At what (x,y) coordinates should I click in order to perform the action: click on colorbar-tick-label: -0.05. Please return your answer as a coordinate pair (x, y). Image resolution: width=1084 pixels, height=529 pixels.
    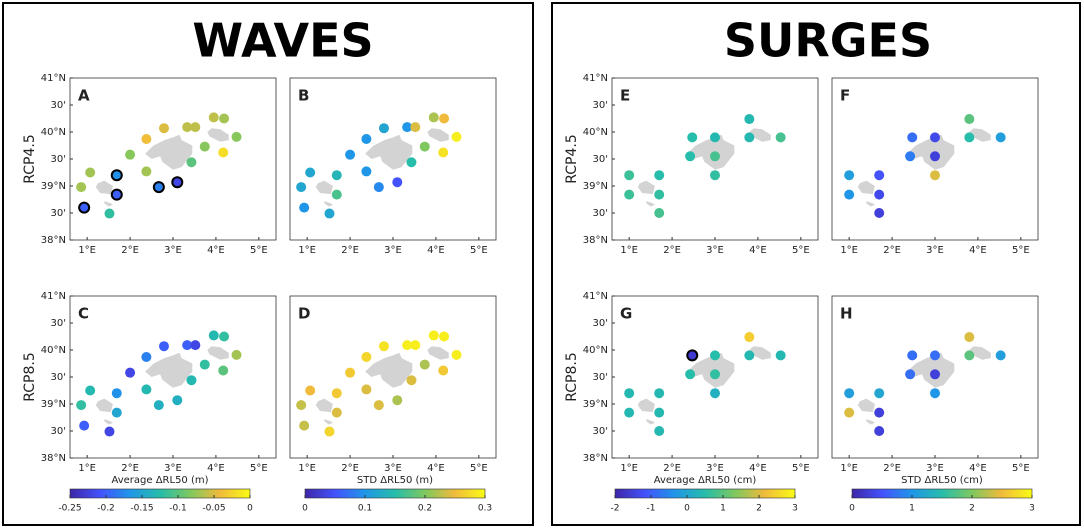
    Looking at the image, I should click on (213, 509).